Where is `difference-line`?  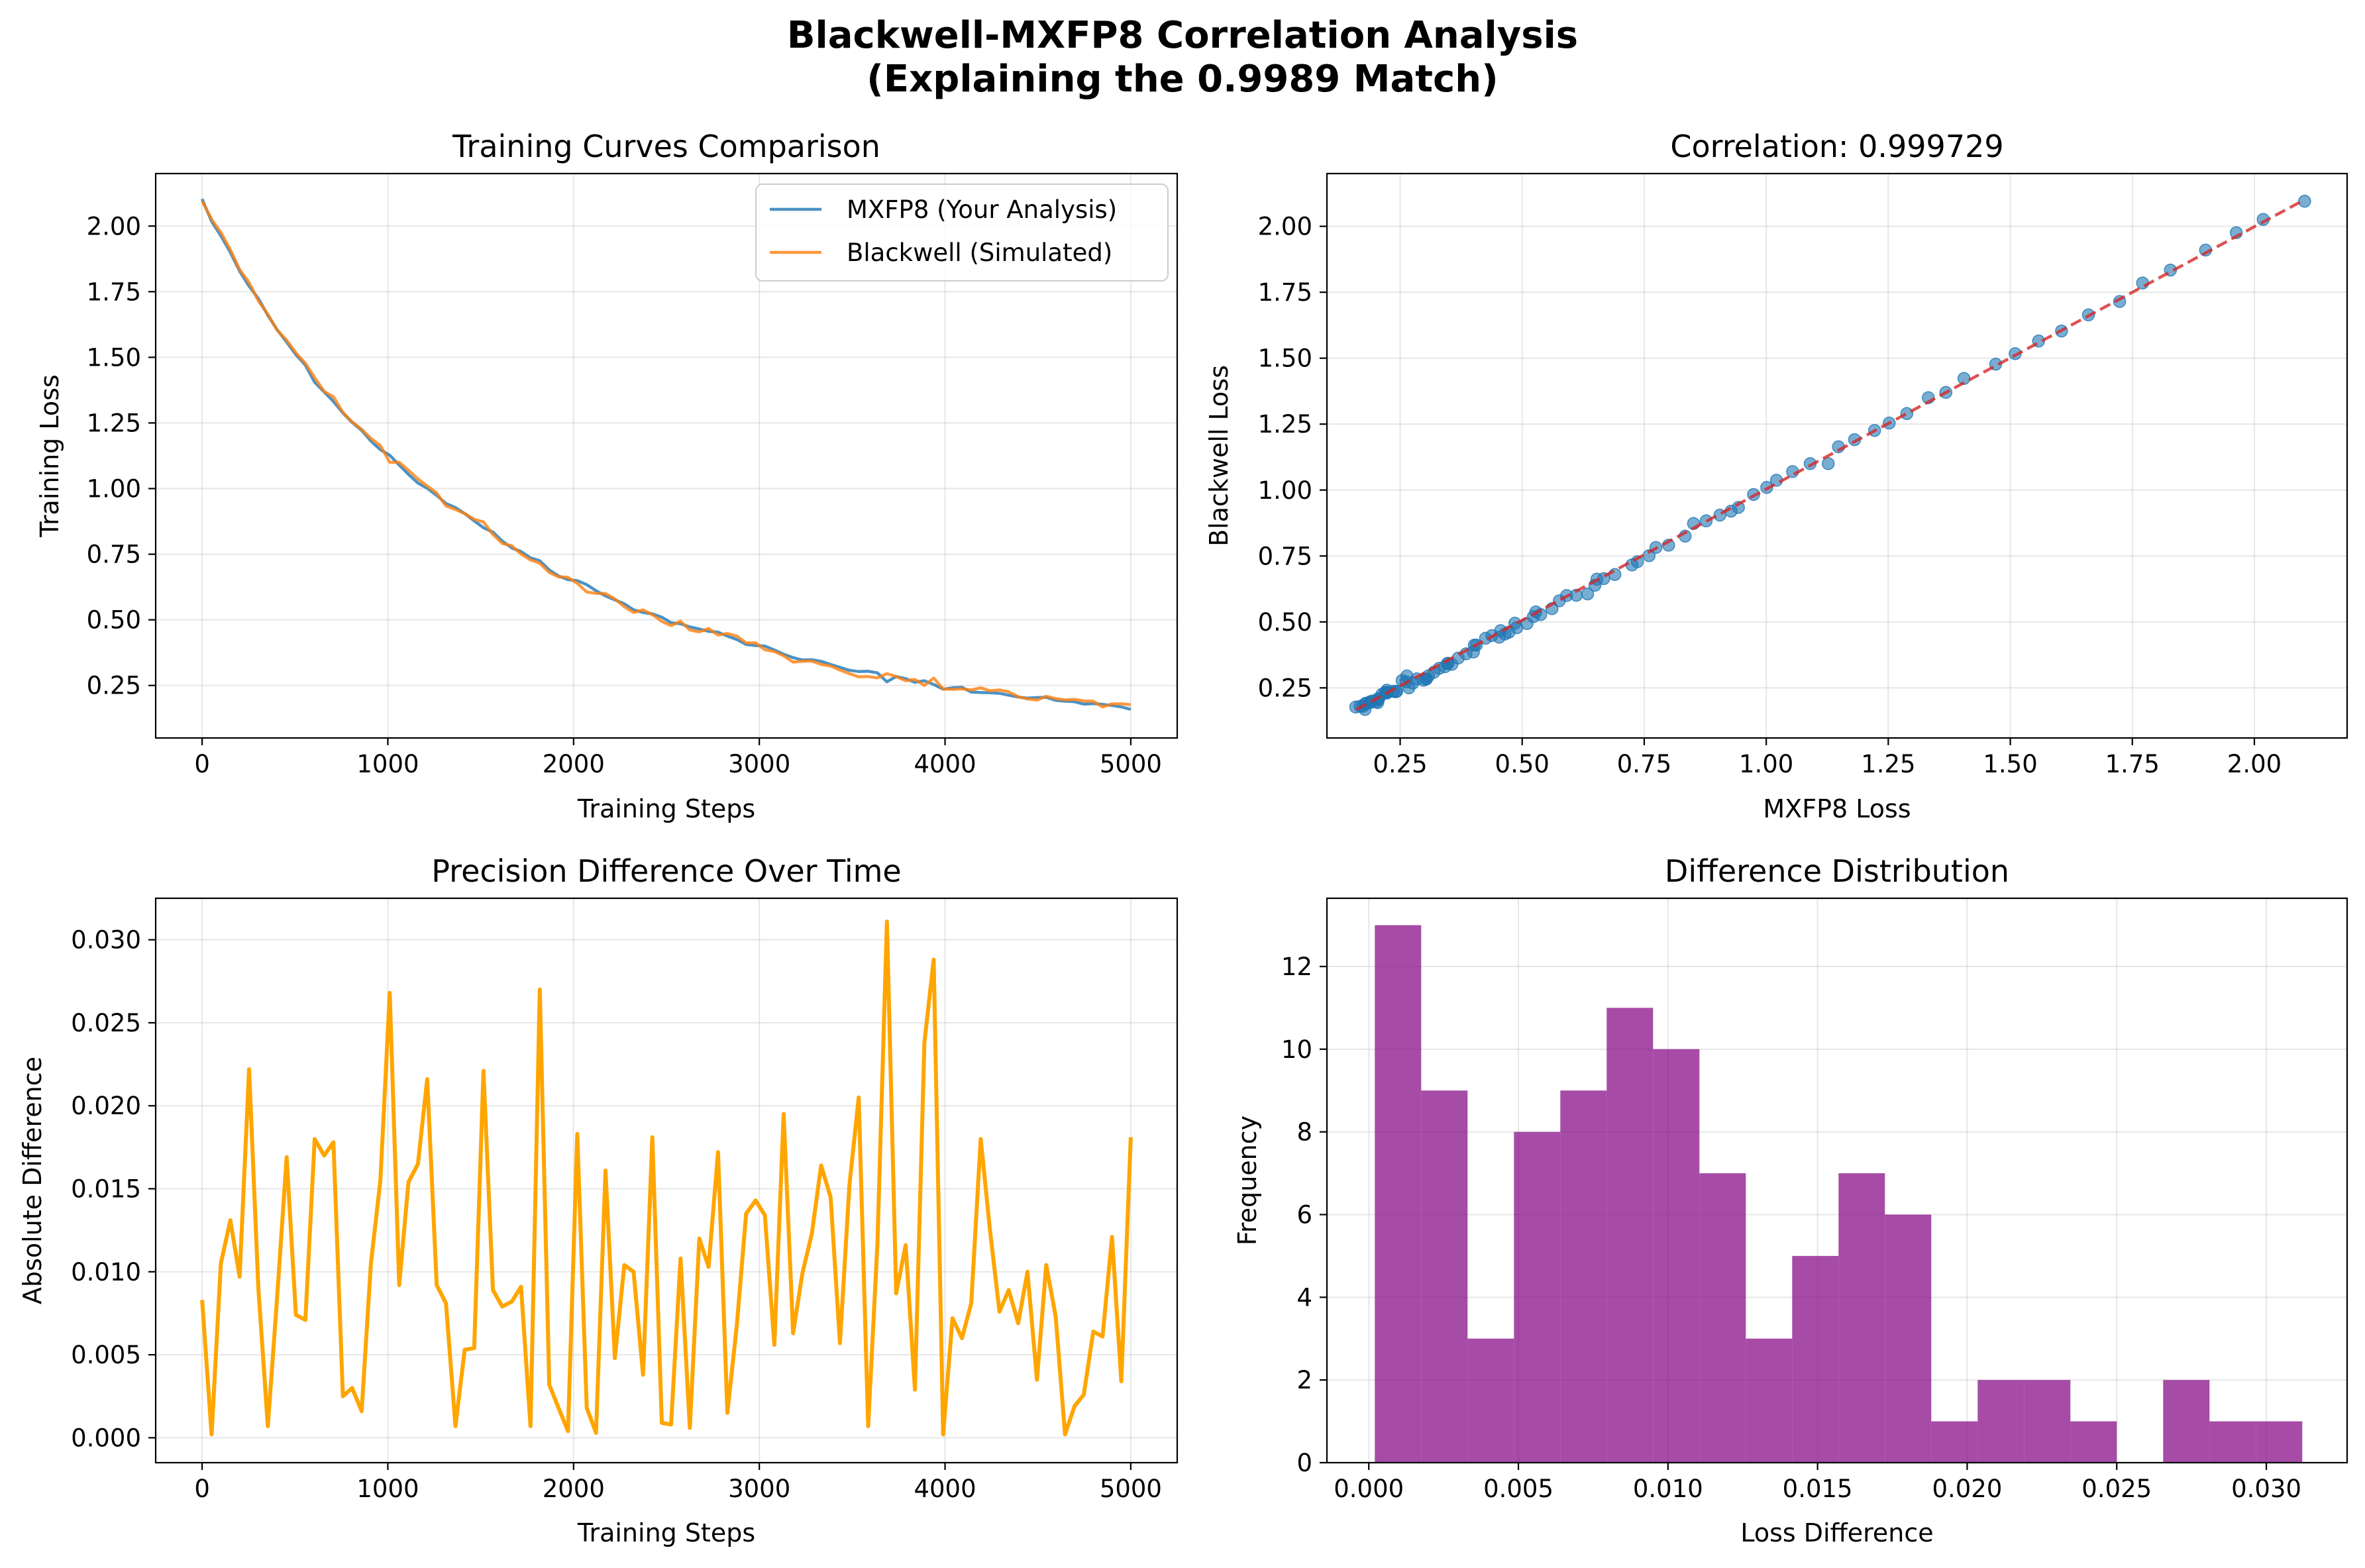
difference-line is located at coordinates (666, 1178).